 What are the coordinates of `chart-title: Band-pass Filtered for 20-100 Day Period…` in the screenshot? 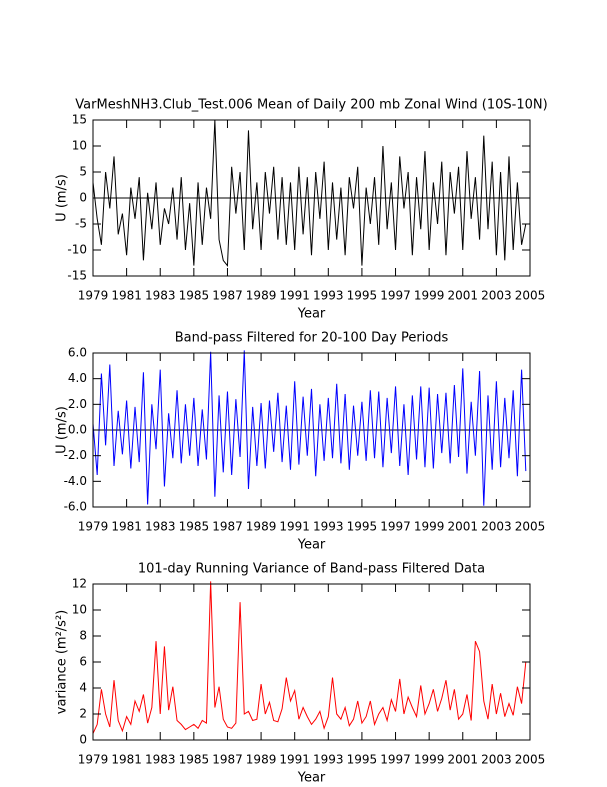 It's located at (312, 338).